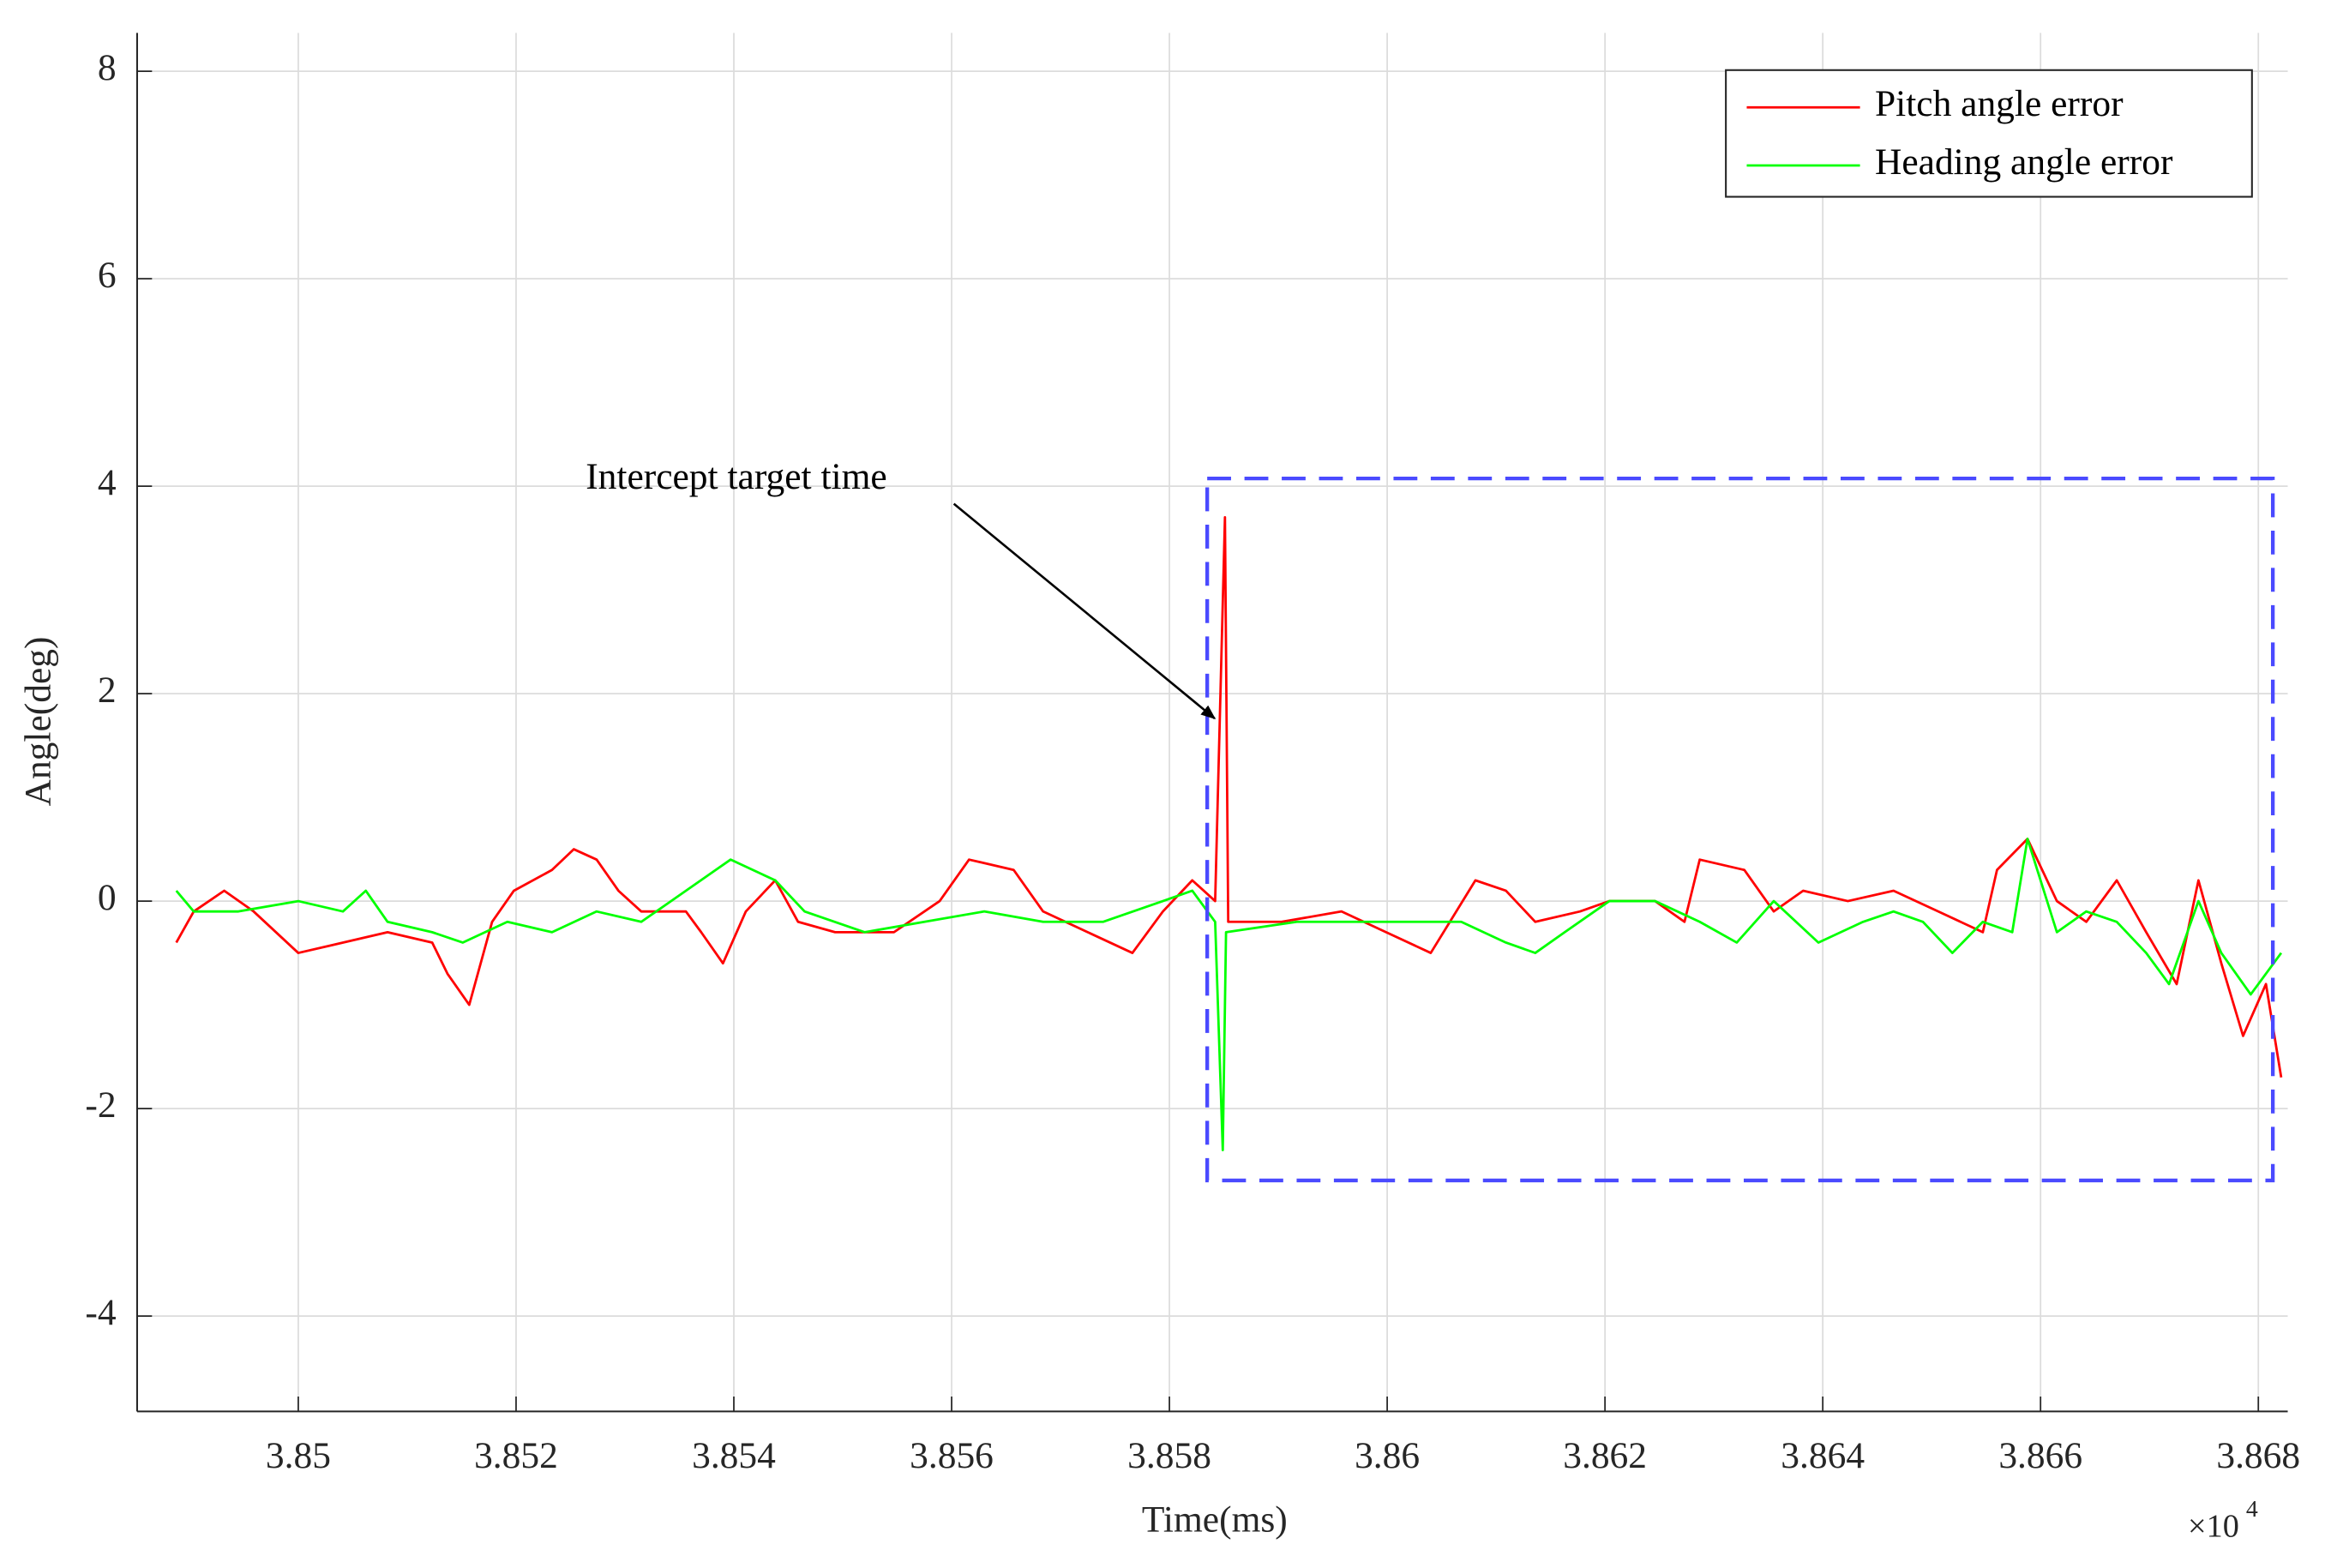 The height and width of the screenshot is (1568, 2325). Describe the element at coordinates (1999, 103) in the screenshot. I see `legend-label: Pitch angle error` at that location.